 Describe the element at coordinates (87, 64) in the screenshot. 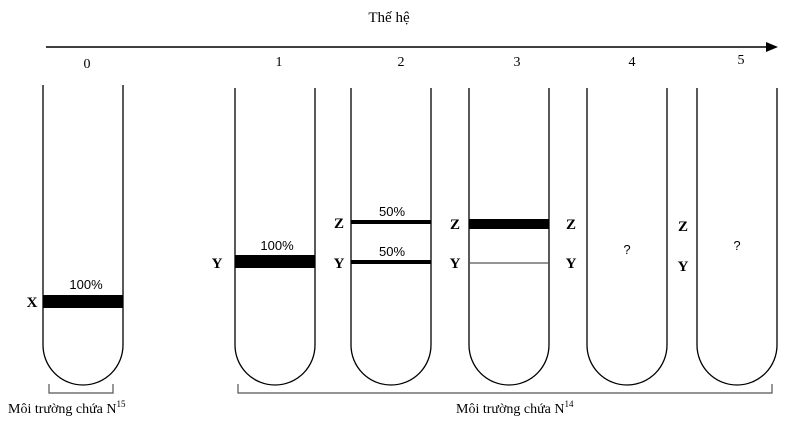

I see `generation-number-0: 0` at that location.